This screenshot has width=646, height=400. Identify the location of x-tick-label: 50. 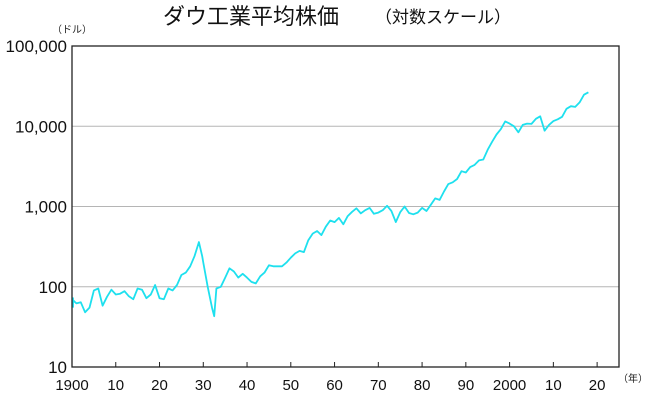
(290, 385).